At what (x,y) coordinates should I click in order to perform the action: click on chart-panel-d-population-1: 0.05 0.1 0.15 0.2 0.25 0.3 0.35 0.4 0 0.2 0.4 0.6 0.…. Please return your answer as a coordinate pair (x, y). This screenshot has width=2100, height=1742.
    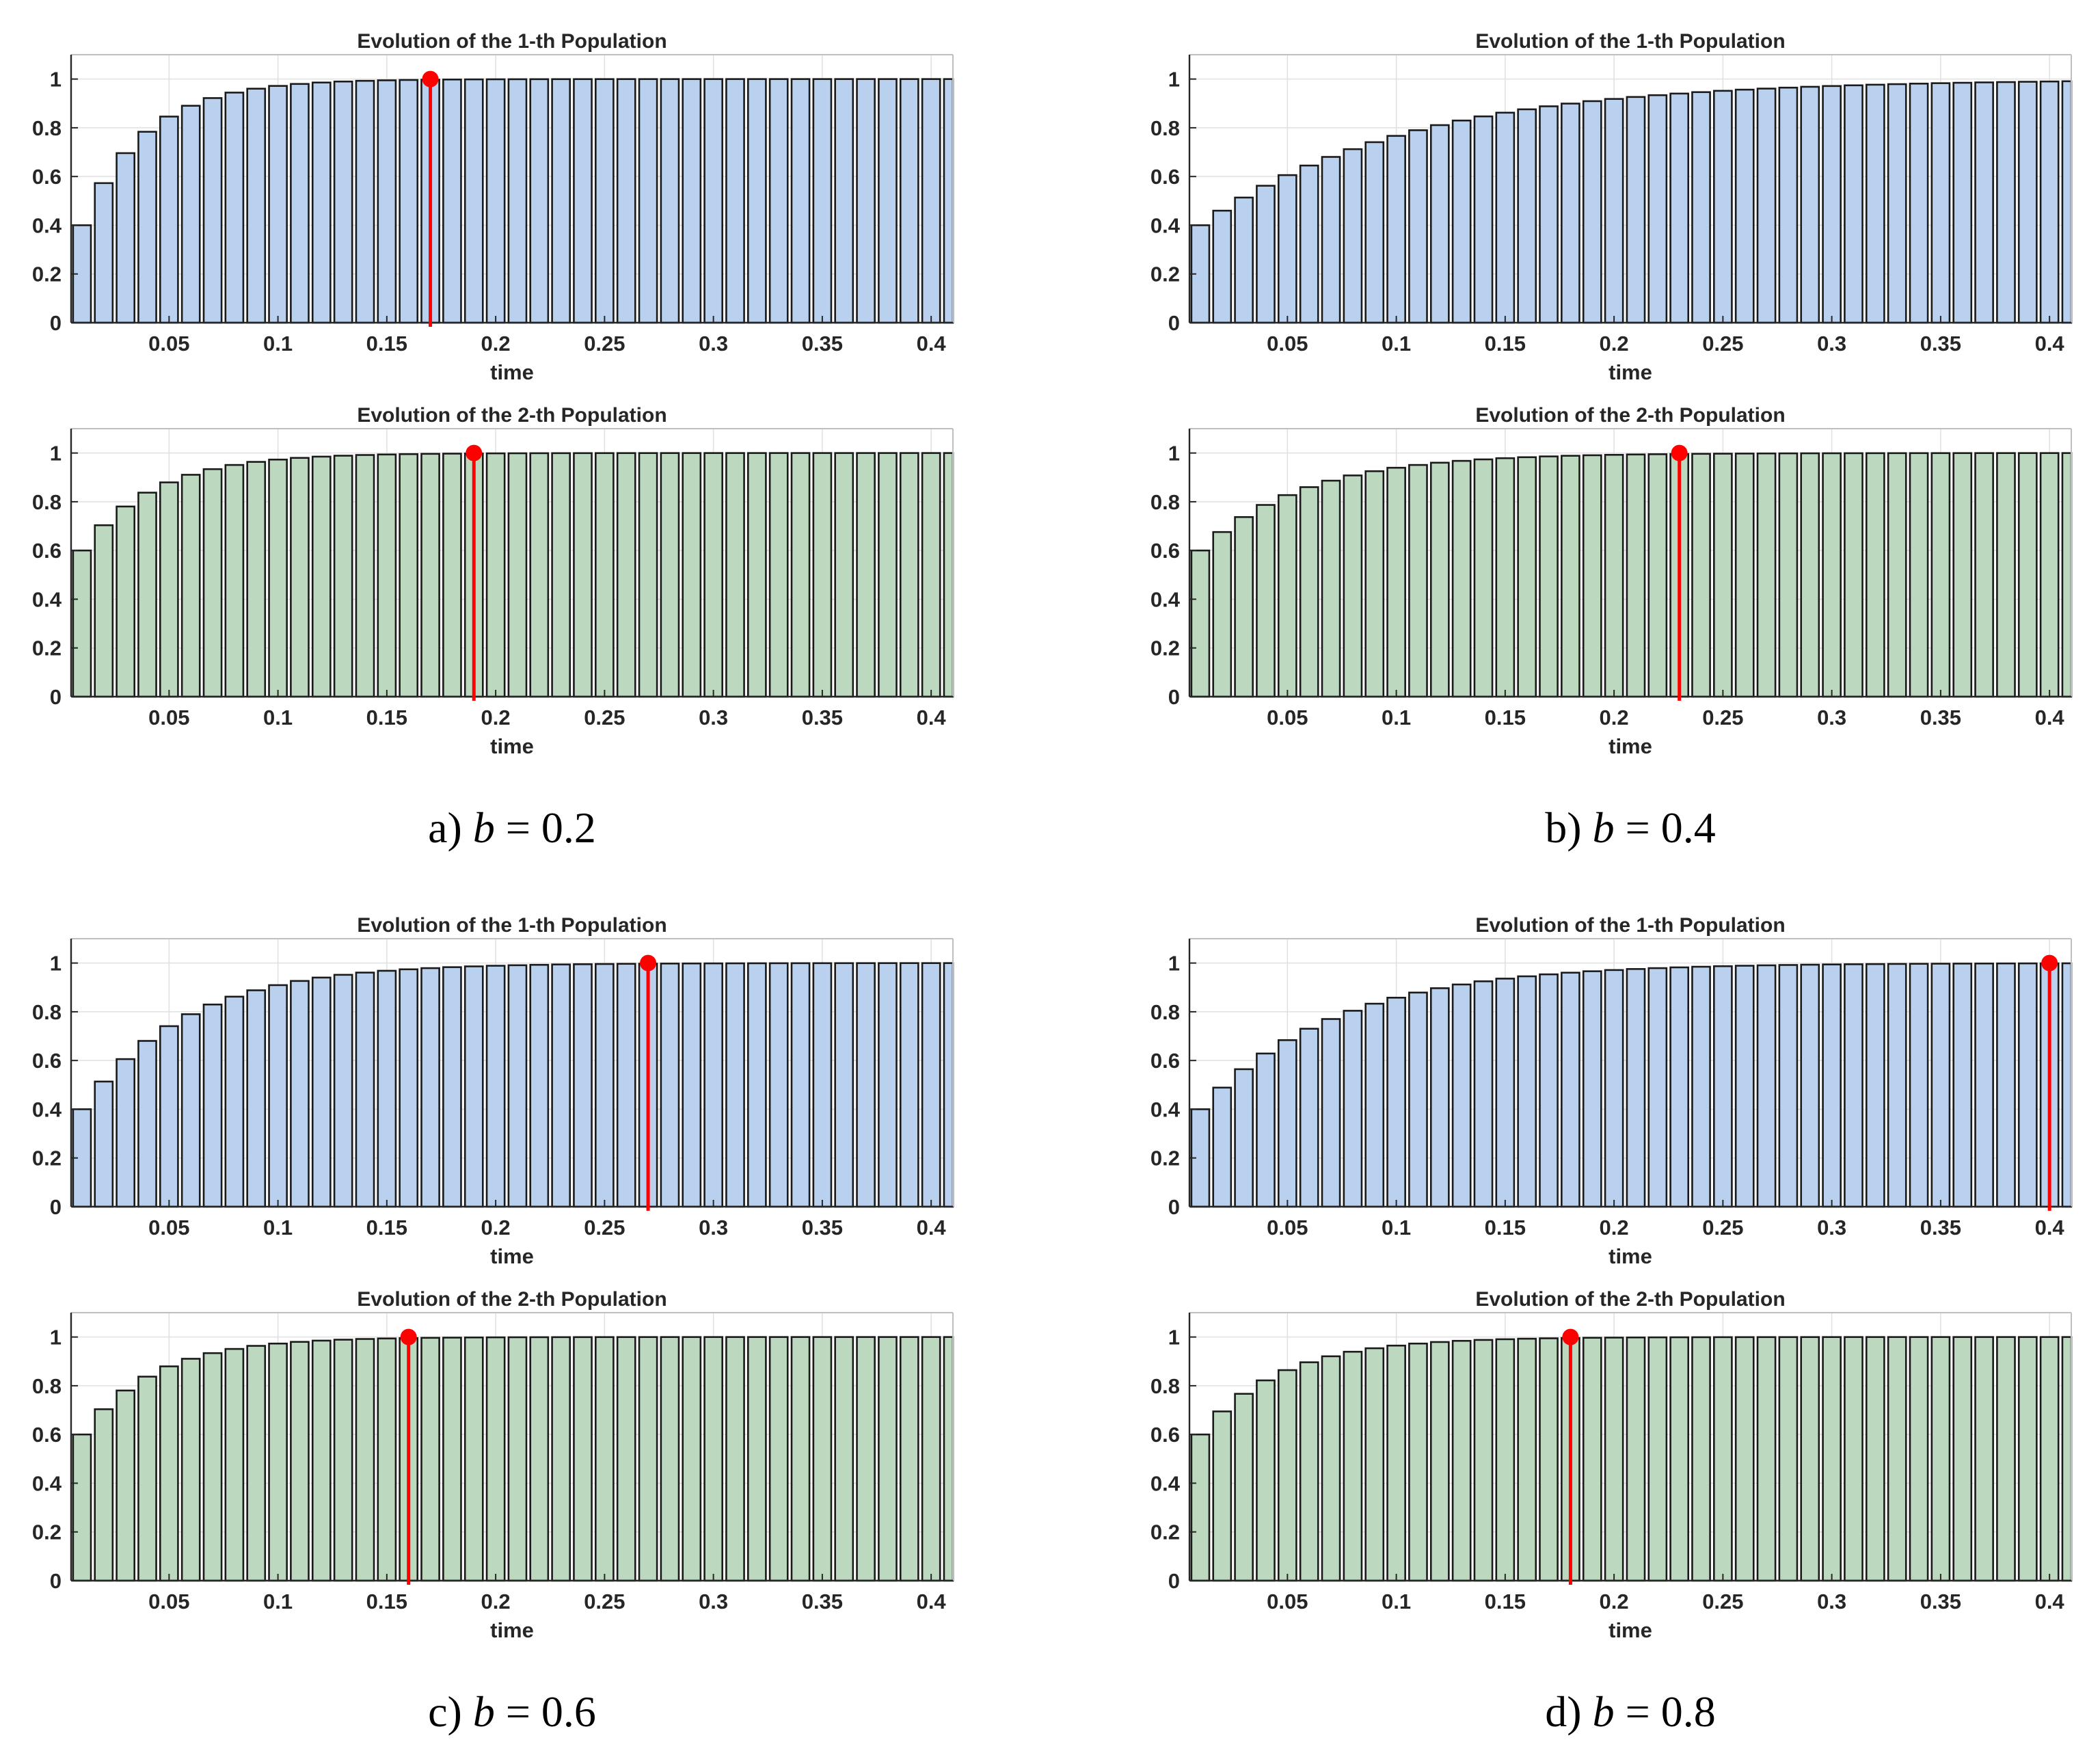
    Looking at the image, I should click on (1611, 1091).